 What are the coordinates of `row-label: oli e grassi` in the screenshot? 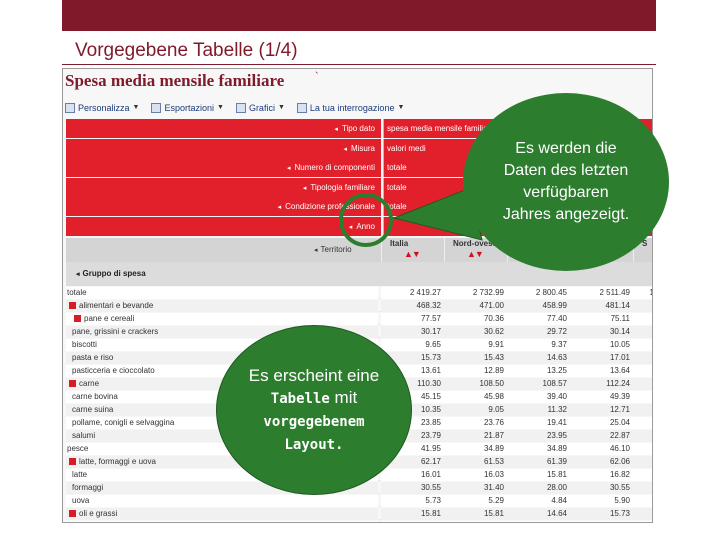 It's located at (222, 514).